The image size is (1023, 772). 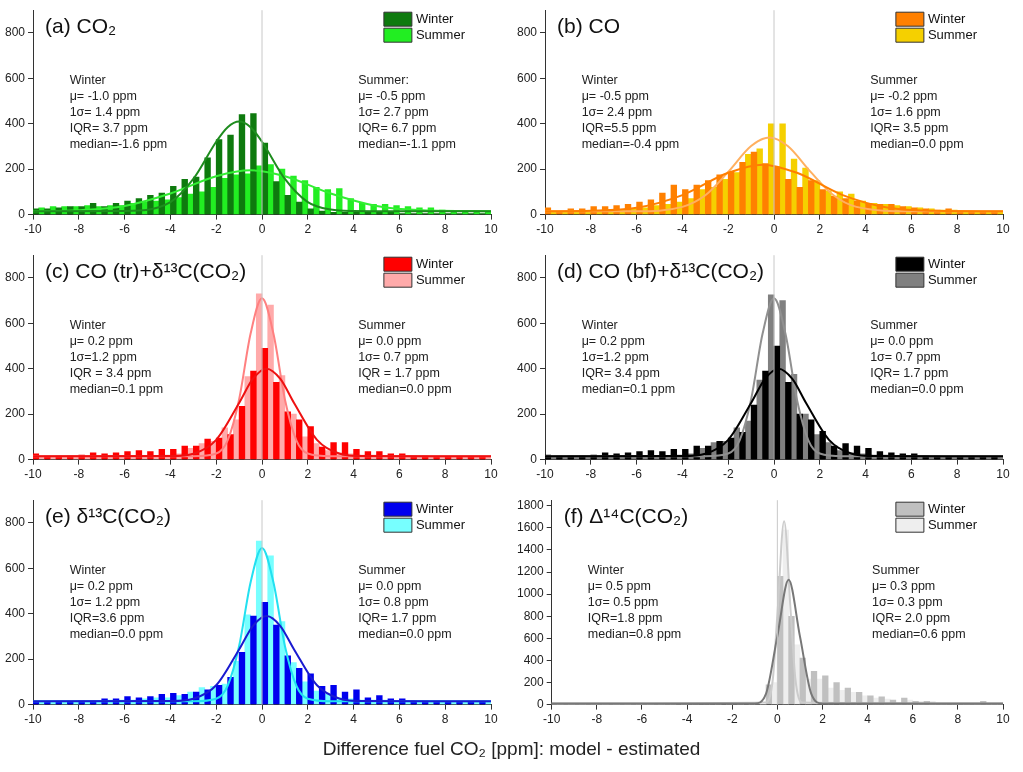 I want to click on y-tick-label: 1600, so click(x=530, y=527).